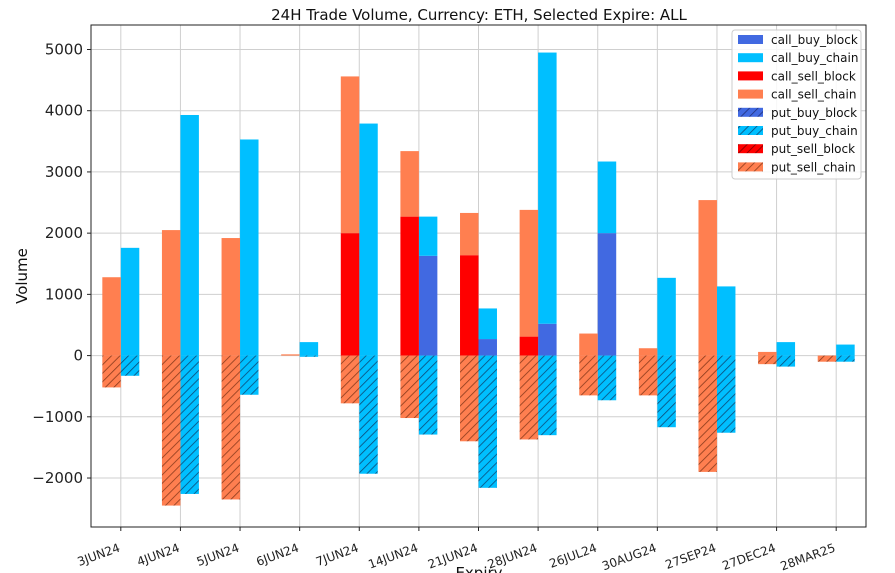 The height and width of the screenshot is (573, 895). I want to click on bar-put_buy_chain-21JUN24, so click(487, 421).